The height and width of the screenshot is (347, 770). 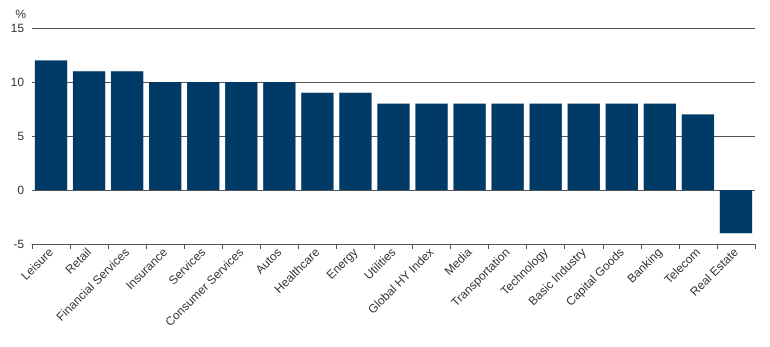 What do you see at coordinates (20, 136) in the screenshot?
I see `y-tick-label: 5` at bounding box center [20, 136].